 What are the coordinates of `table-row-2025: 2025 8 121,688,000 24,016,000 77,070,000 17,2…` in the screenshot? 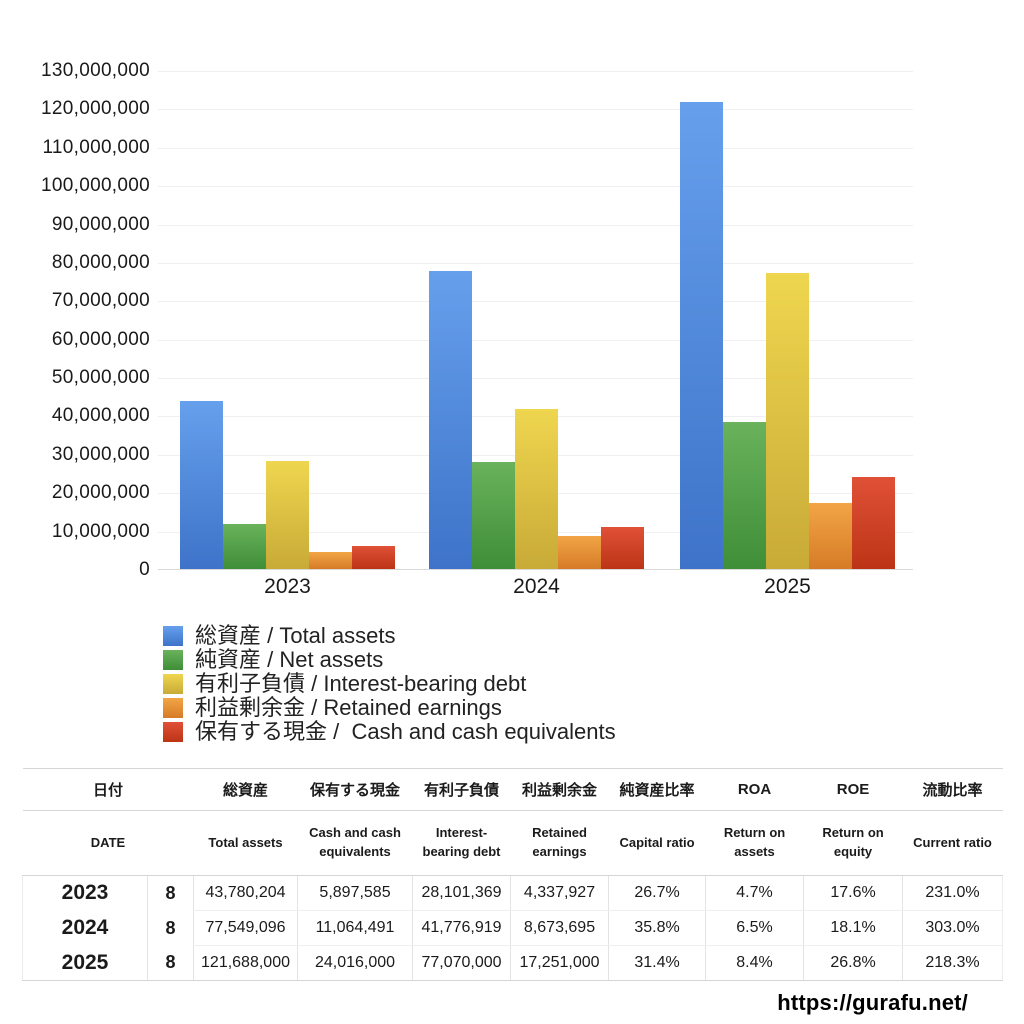 It's located at (513, 963).